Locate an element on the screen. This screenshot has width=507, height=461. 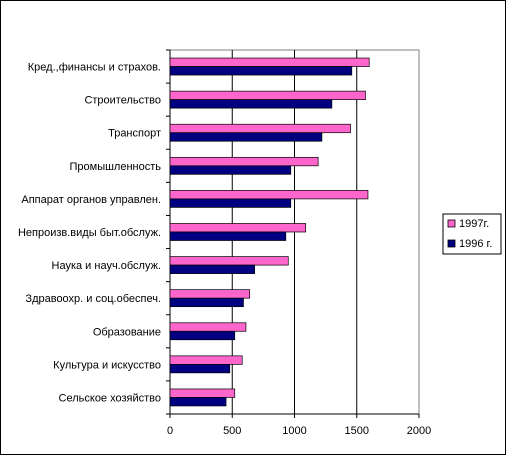
legend: 1997г. 1996 г. is located at coordinates (472, 234).